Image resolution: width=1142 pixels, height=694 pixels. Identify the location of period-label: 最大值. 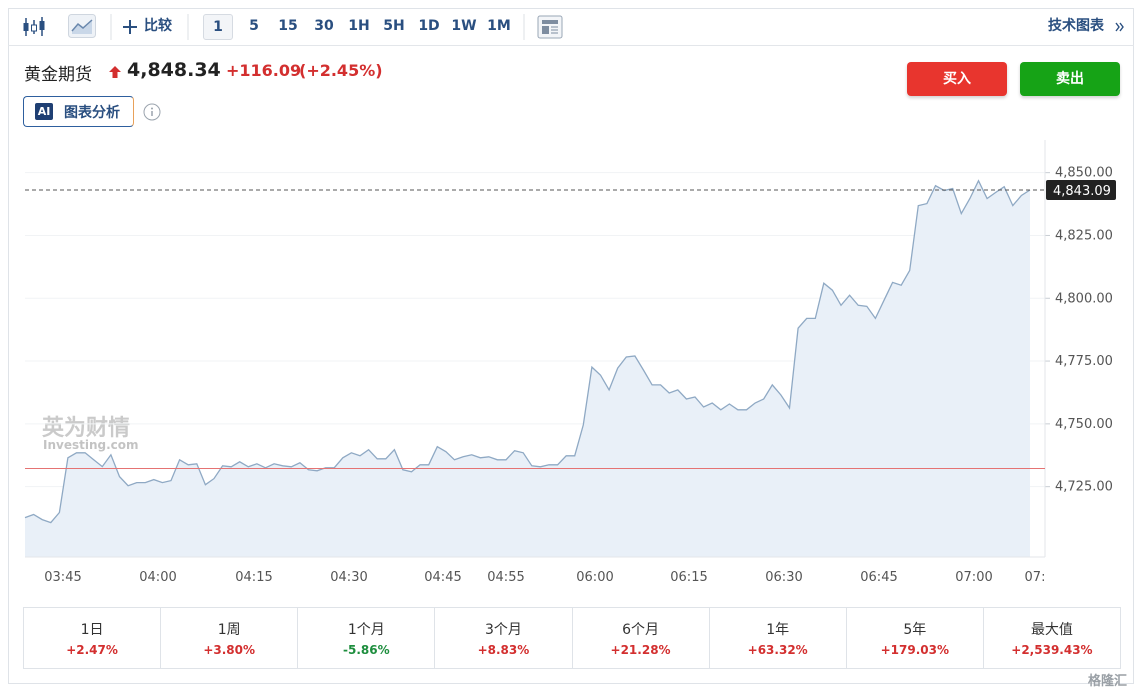
(1051, 630).